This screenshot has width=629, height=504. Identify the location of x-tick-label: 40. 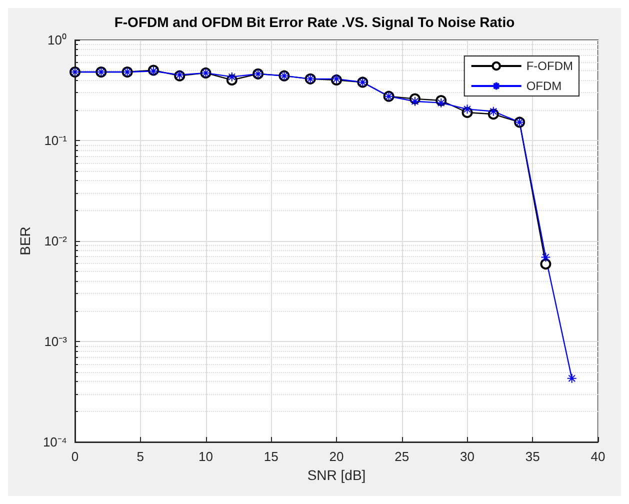
(598, 456).